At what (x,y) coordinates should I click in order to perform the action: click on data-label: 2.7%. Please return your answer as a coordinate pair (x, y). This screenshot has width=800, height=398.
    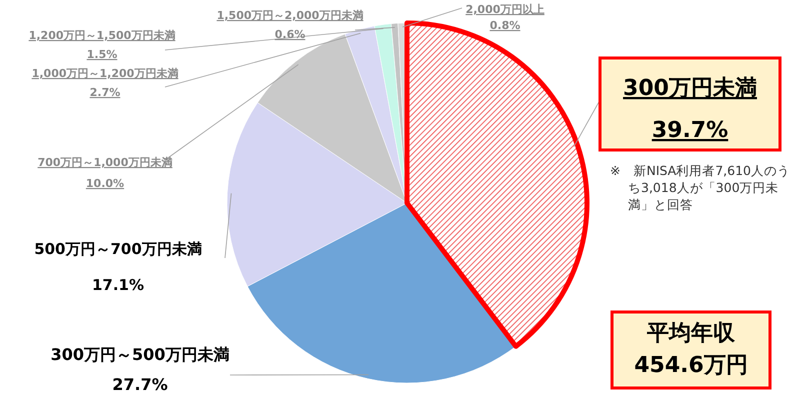
    Looking at the image, I should click on (105, 92).